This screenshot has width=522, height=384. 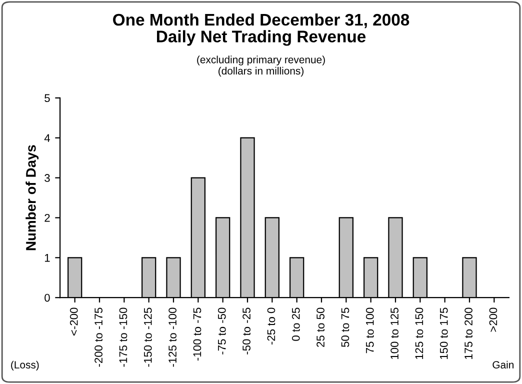 What do you see at coordinates (394, 333) in the screenshot?
I see `x-tick-label: 100 to 125` at bounding box center [394, 333].